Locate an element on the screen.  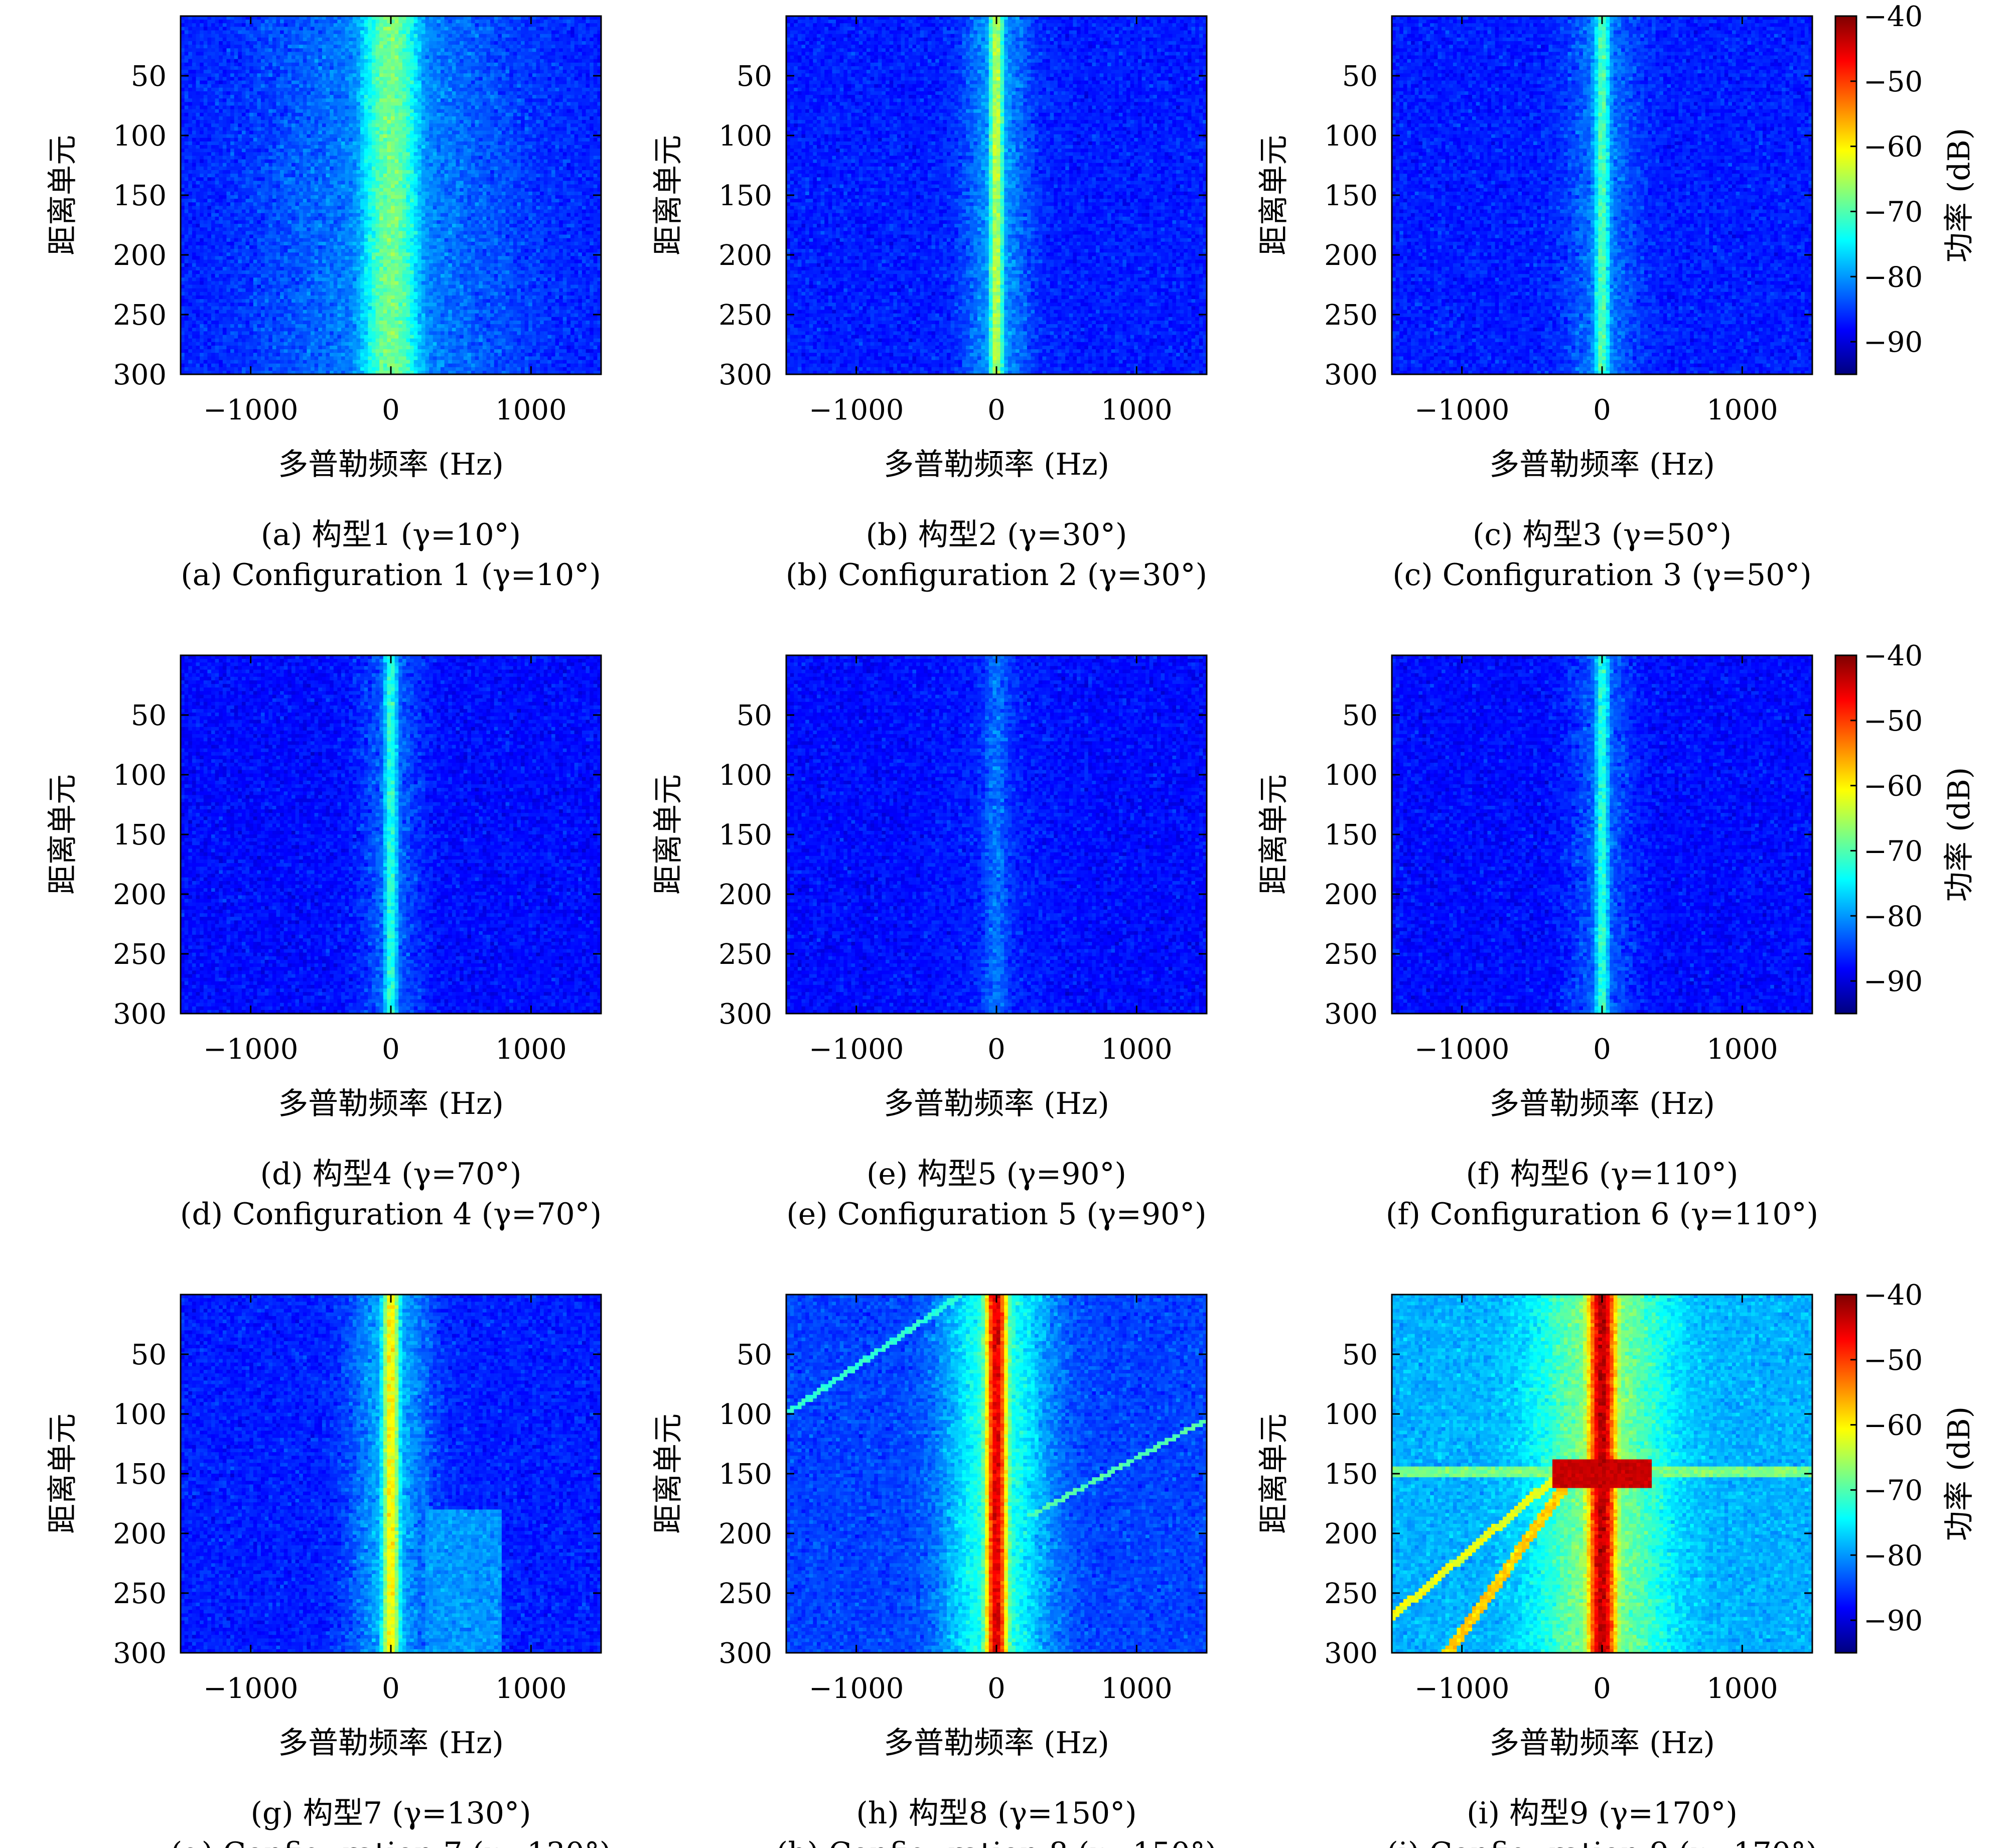
caption-en: (e) Configuration 5 (γ=90°) is located at coordinates (996, 1214).